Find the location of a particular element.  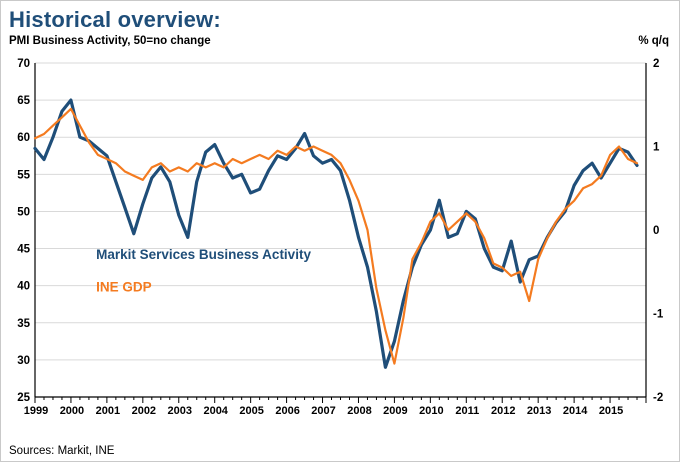

x-axis-label: 2007 is located at coordinates (323, 411).